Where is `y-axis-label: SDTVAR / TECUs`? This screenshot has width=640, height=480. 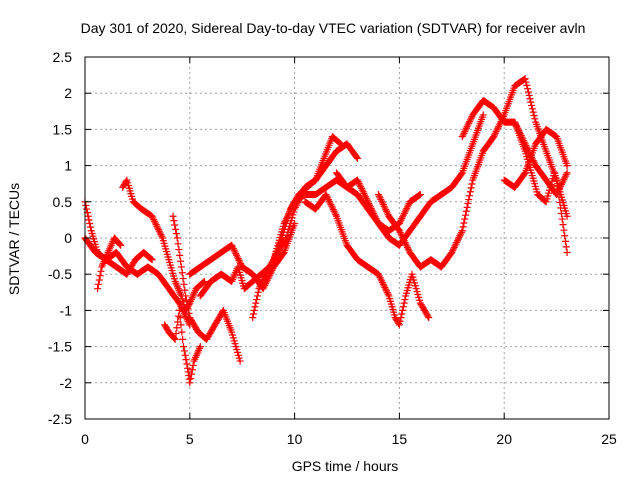 y-axis-label: SDTVAR / TECUs is located at coordinates (14, 239).